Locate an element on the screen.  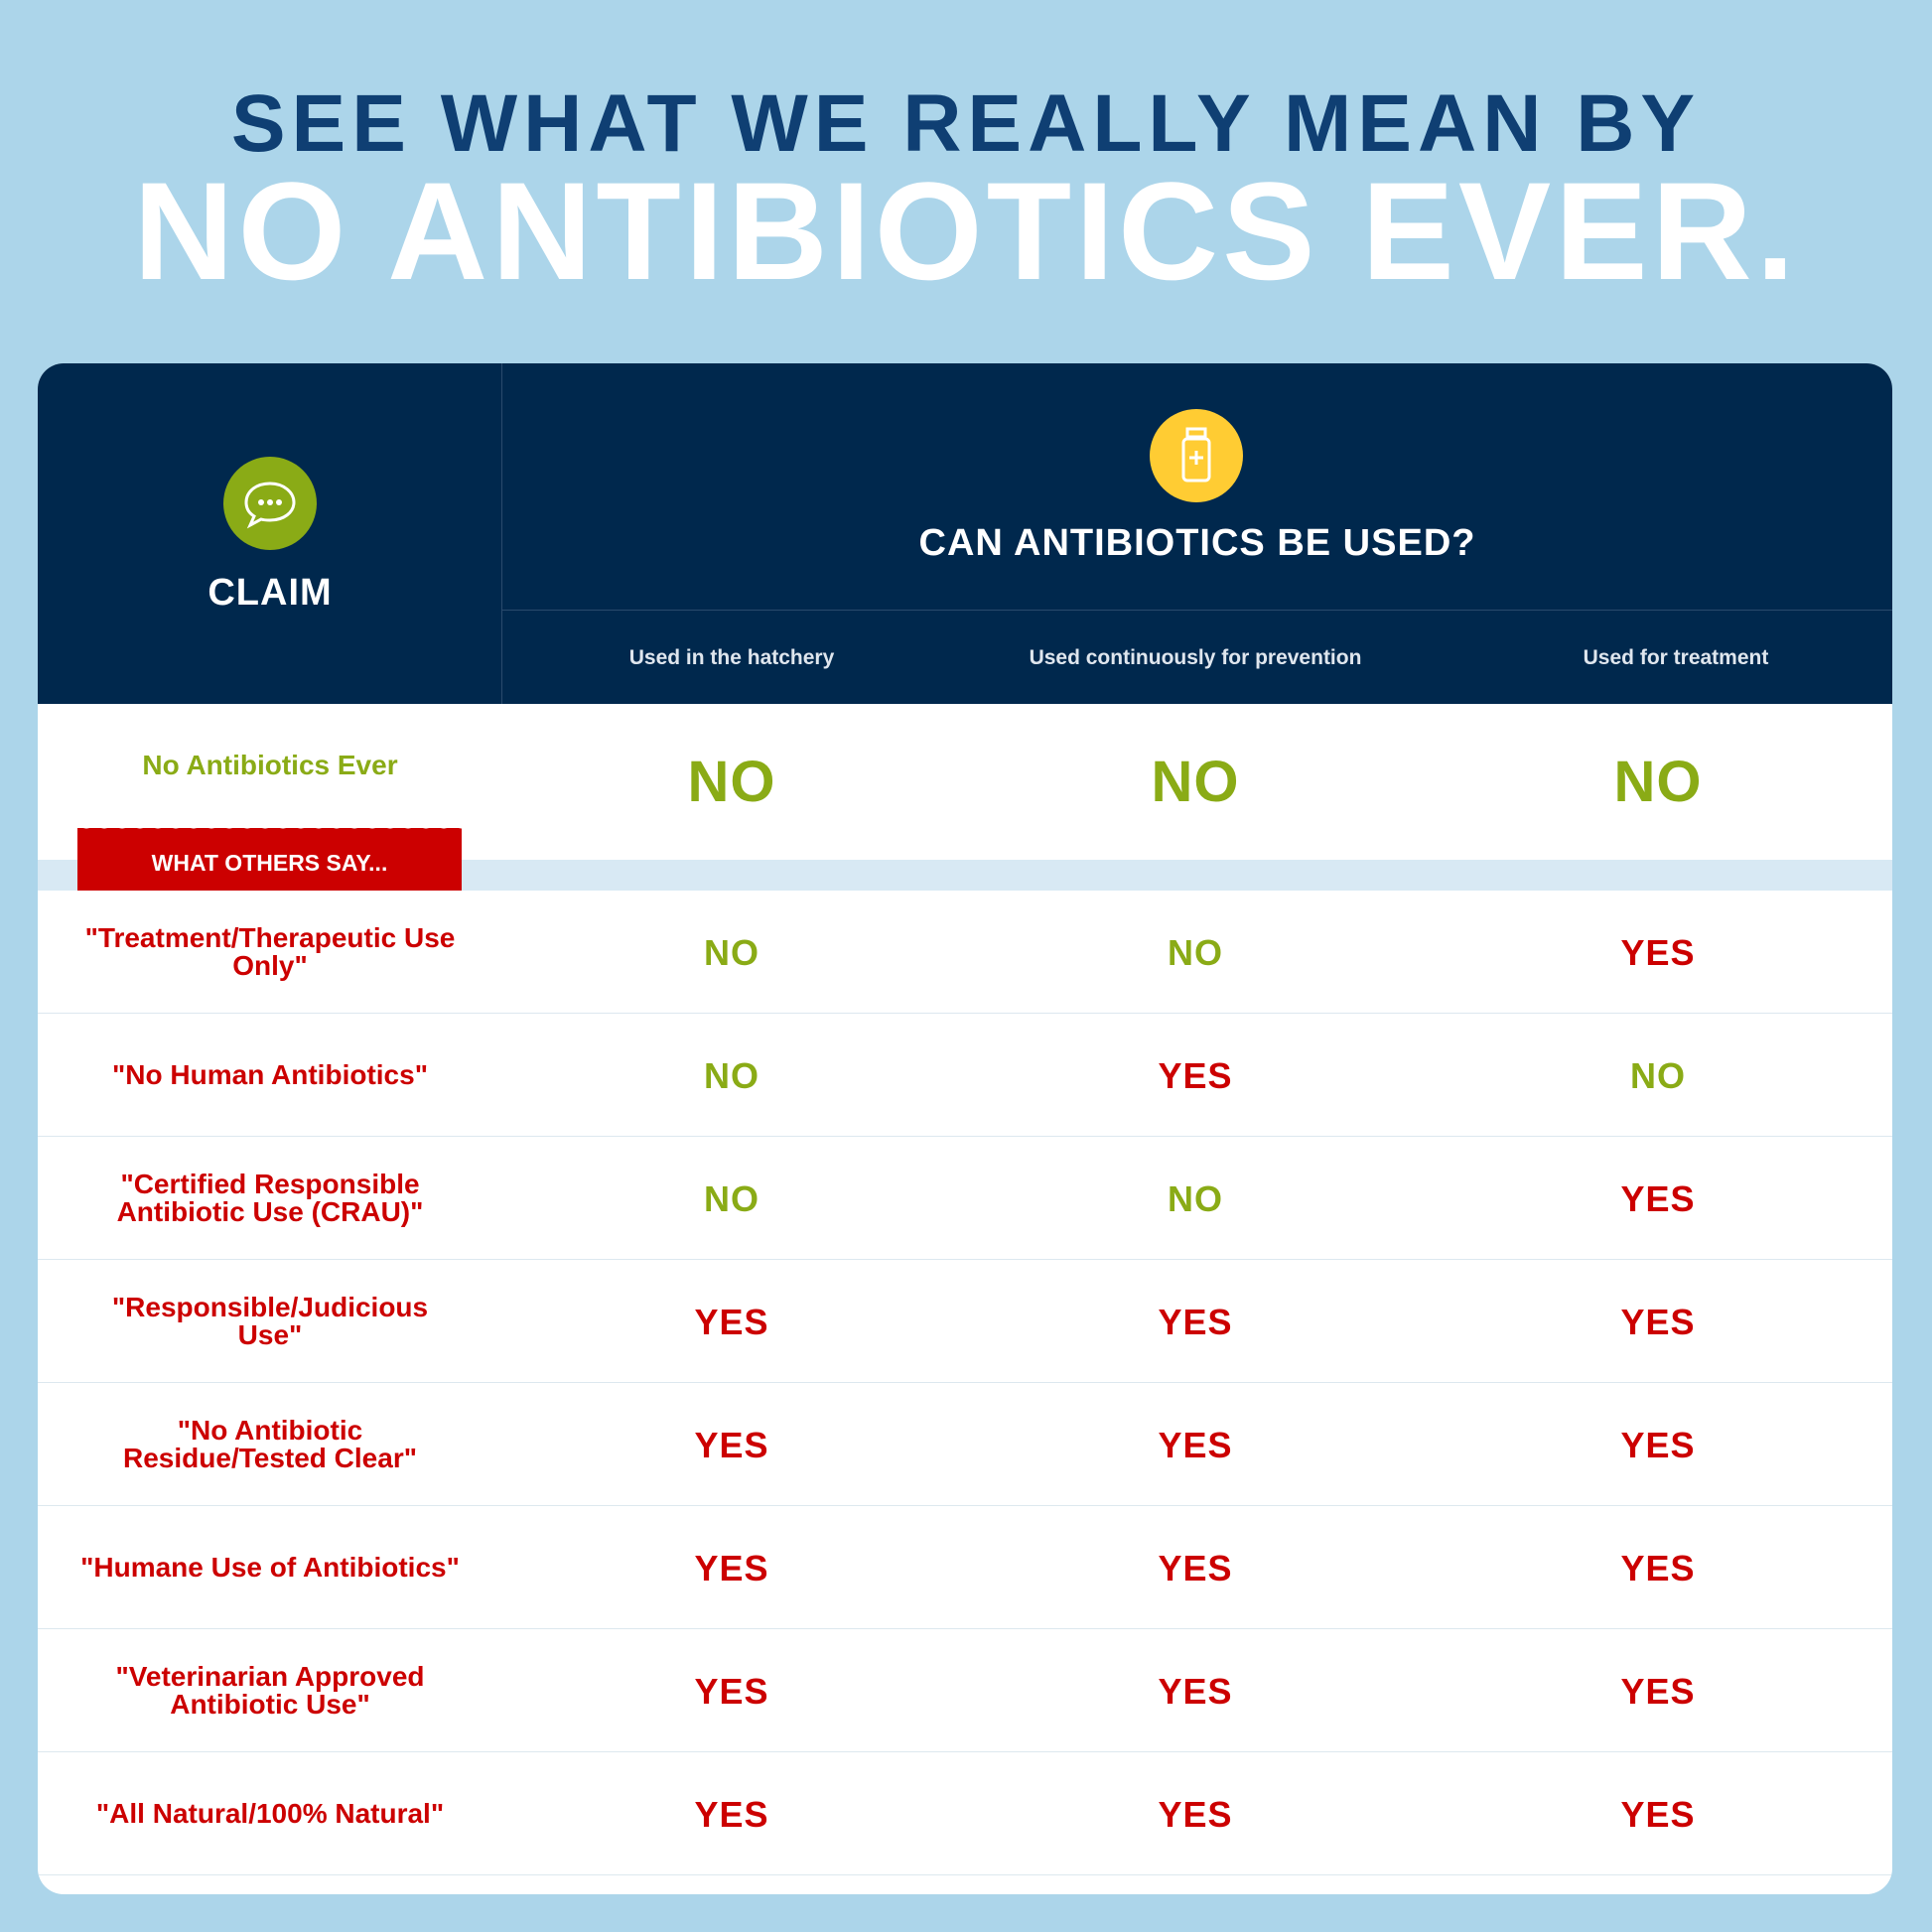
question-title: CAN ANTIBIOTICS BE USED? is located at coordinates (1197, 543).